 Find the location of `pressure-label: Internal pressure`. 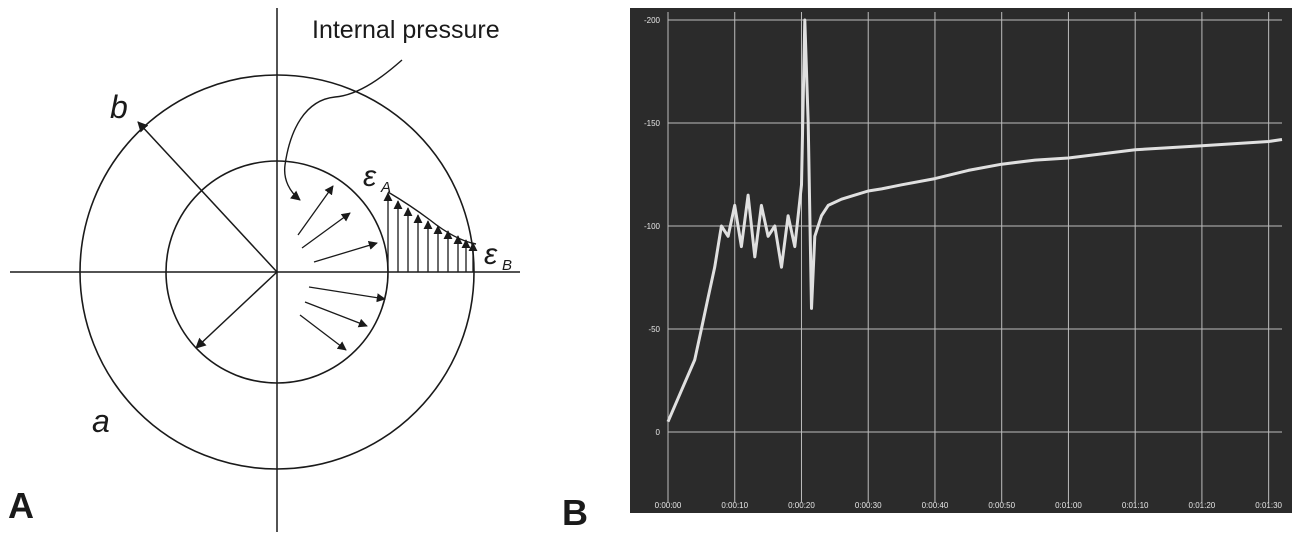

pressure-label: Internal pressure is located at coordinates (406, 30).